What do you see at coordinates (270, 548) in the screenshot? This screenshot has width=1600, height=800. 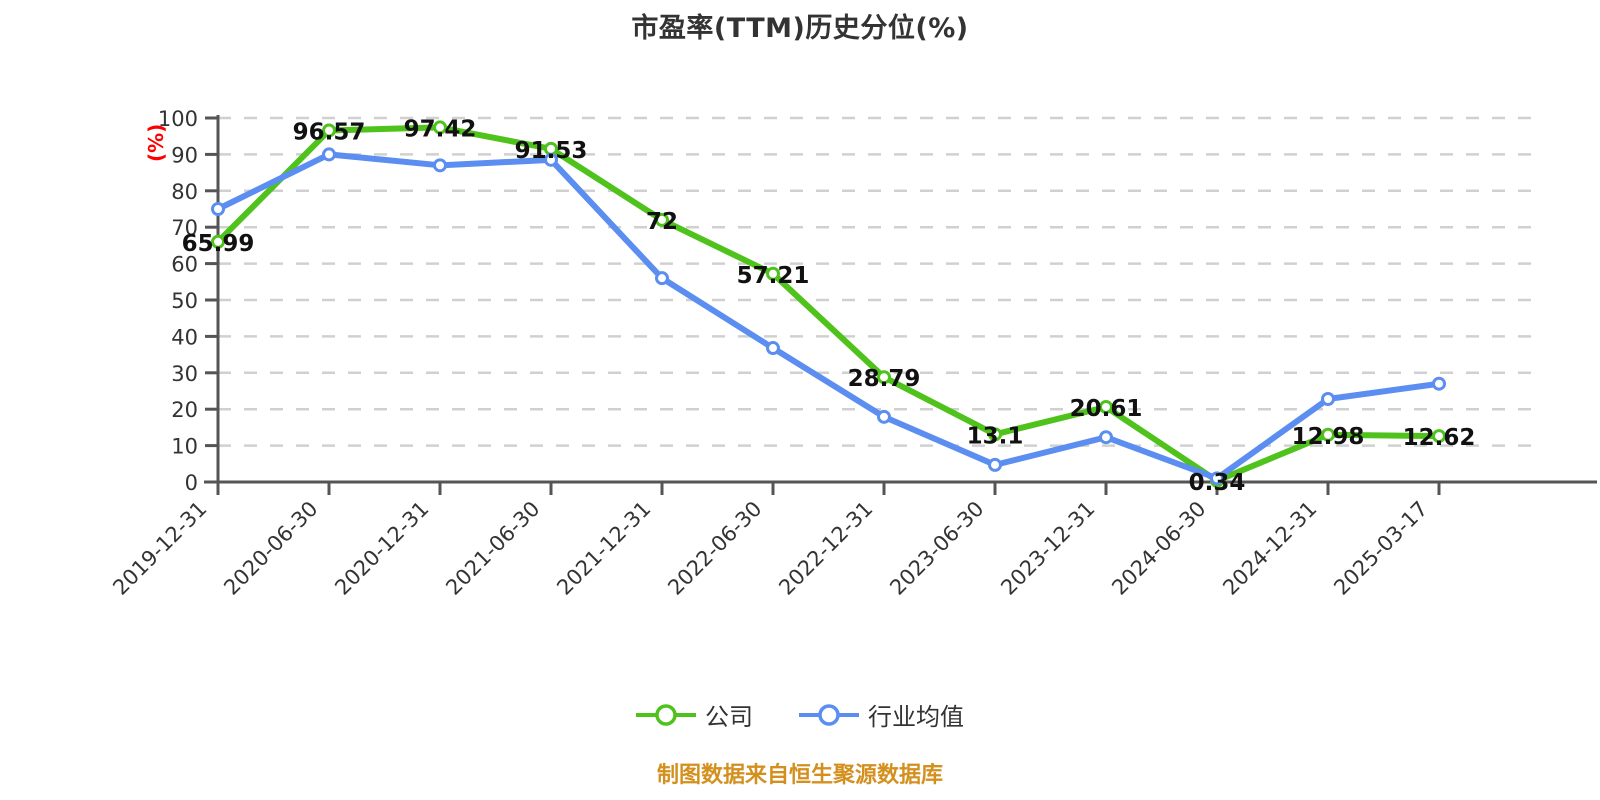 I see `x-tick-label: 2020-06-30` at bounding box center [270, 548].